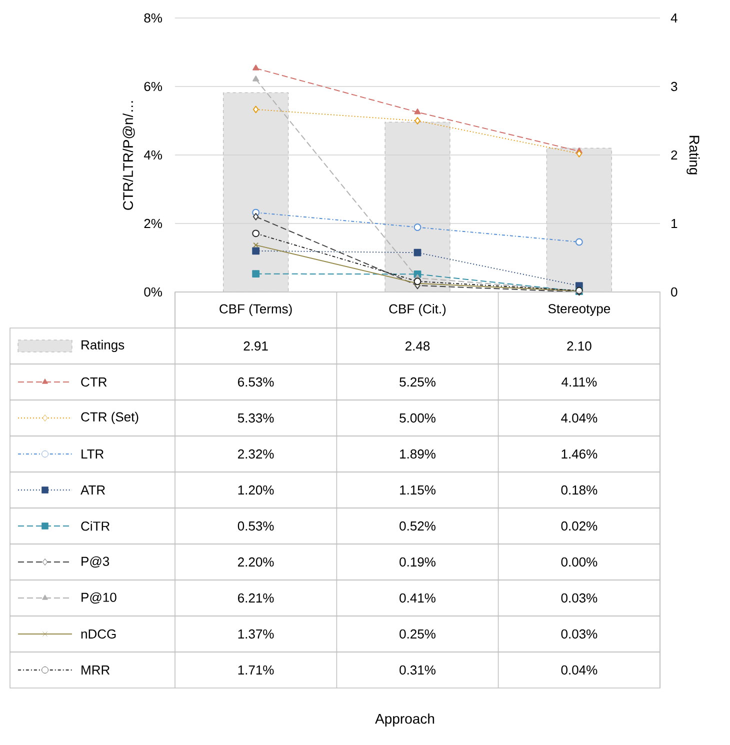 The image size is (730, 745). What do you see at coordinates (674, 18) in the screenshot?
I see `y2-tick-label: 4` at bounding box center [674, 18].